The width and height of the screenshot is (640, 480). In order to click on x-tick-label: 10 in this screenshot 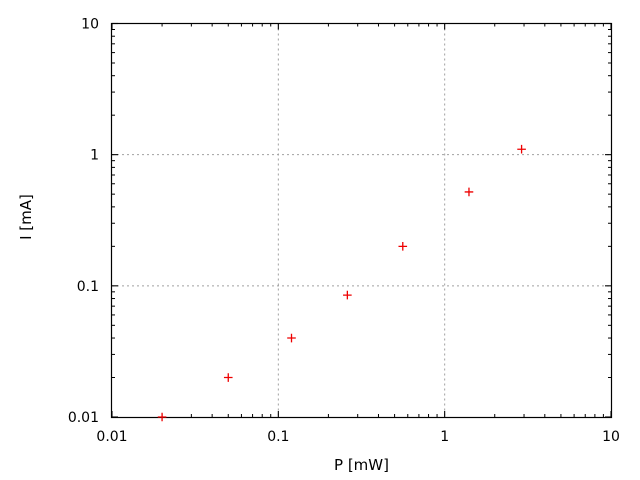, I will do `click(611, 437)`.